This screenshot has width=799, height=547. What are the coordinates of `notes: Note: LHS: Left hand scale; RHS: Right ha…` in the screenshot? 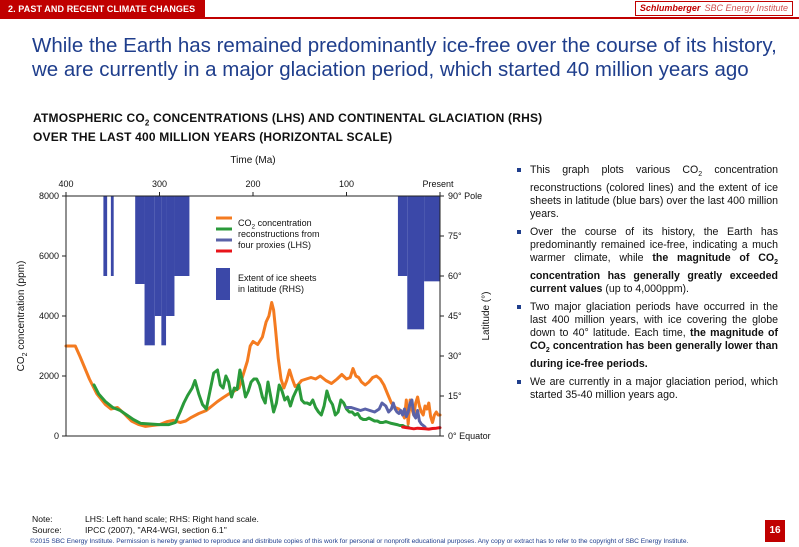 It's located at (145, 524).